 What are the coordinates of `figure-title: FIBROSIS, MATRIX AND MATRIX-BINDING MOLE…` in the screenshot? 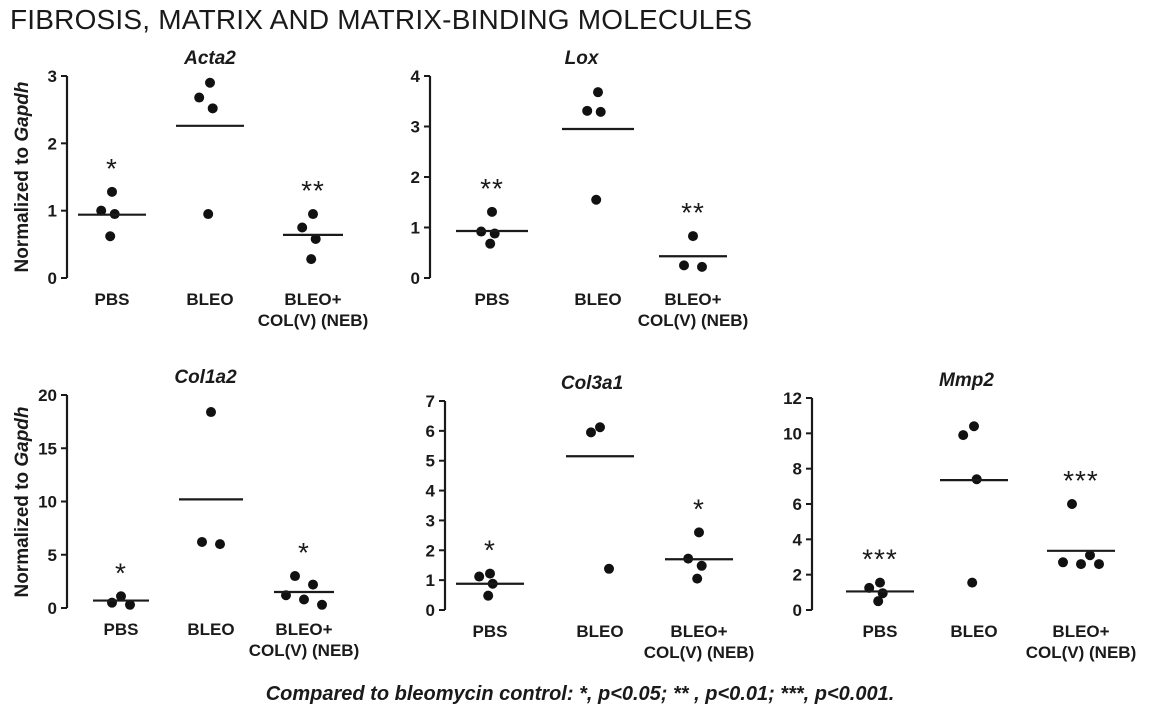 It's located at (381, 19).